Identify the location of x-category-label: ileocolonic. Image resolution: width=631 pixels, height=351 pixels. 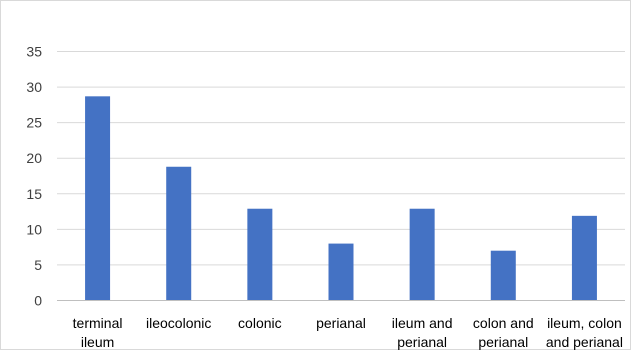
(178, 323).